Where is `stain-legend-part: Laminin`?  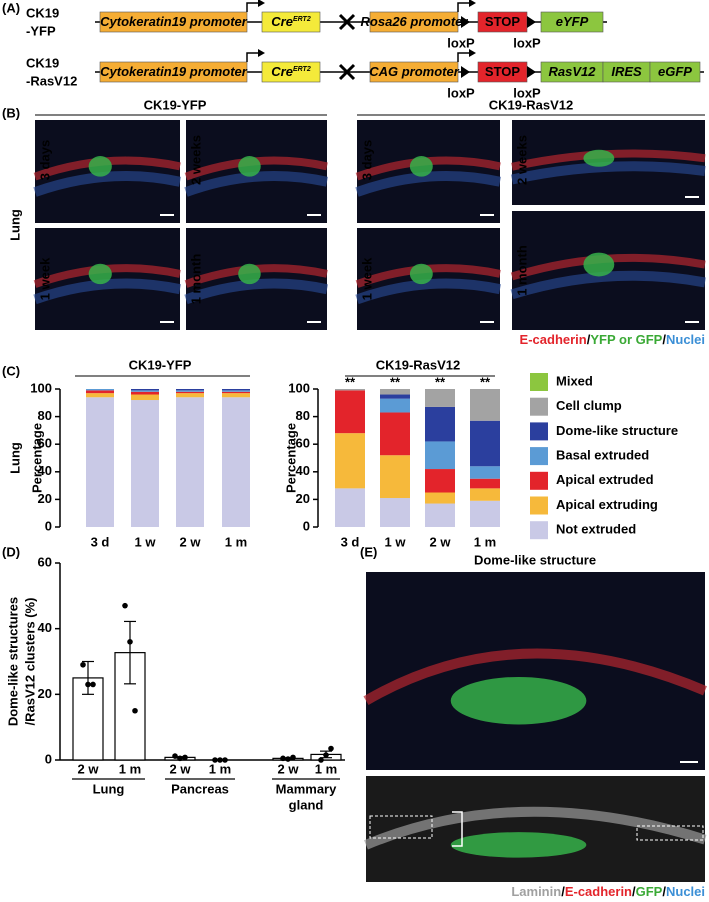 stain-legend-part: Laminin is located at coordinates (536, 891).